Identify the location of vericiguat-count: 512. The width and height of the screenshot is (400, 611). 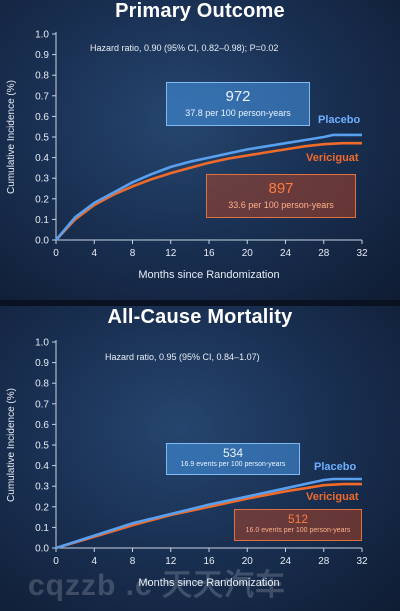
(298, 519).